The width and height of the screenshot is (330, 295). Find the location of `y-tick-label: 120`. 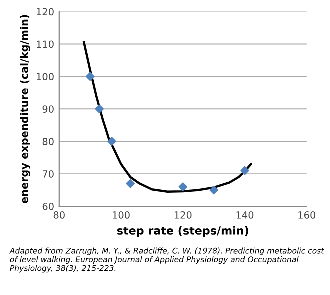

y-tick-label: 120 is located at coordinates (45, 12).